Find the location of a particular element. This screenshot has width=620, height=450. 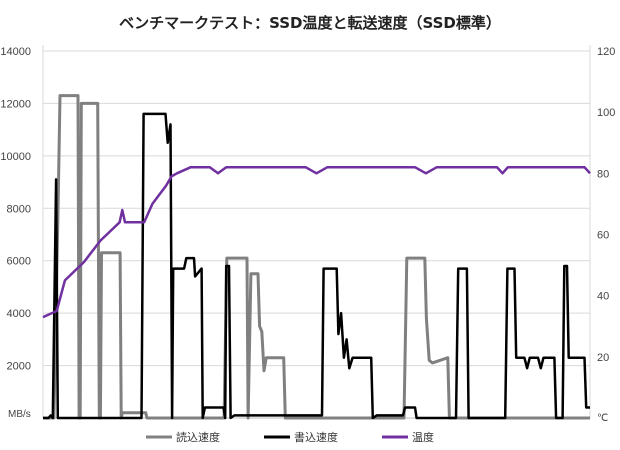

y-right-tick-label: 80 is located at coordinates (603, 174).